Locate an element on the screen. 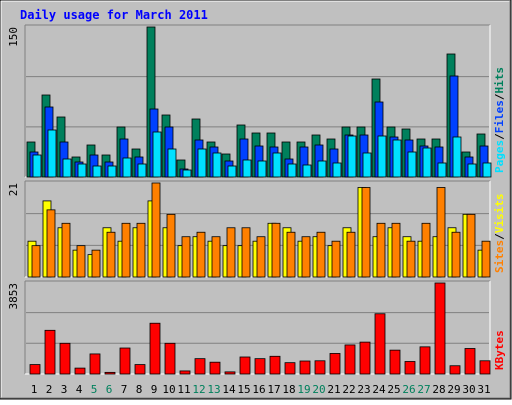 This screenshot has width=512, height=405. day-label-17: 17 is located at coordinates (273, 389).